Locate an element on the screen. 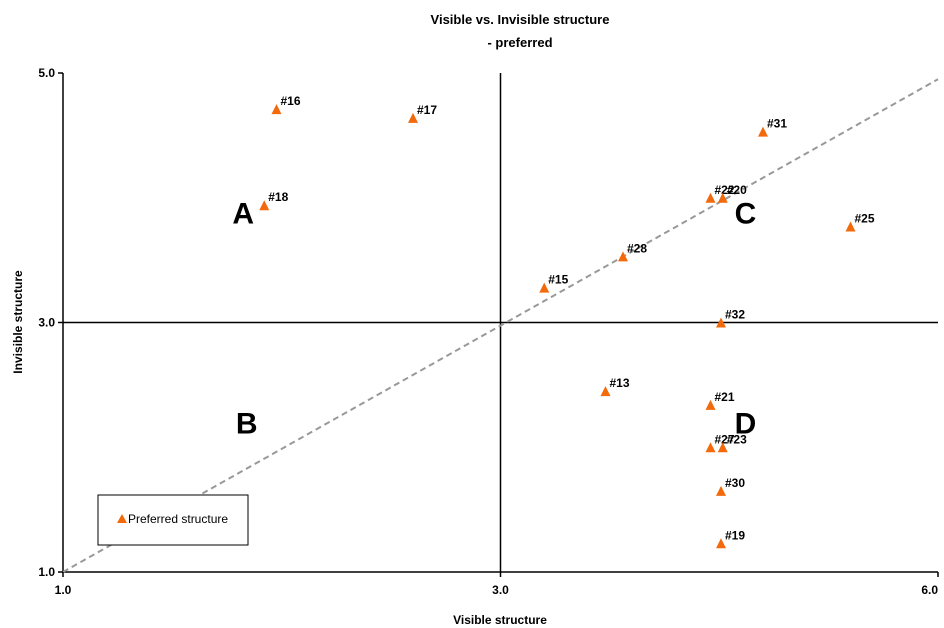 The image size is (944, 628). data-point-label: #23 is located at coordinates (737, 439).